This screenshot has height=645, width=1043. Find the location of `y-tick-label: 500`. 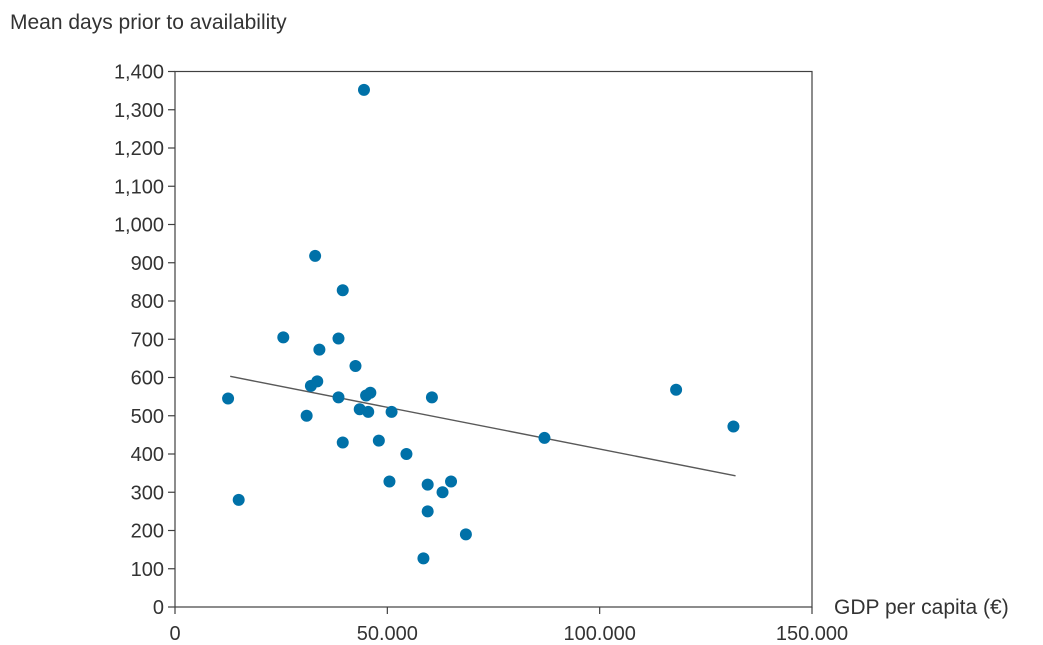

y-tick-label: 500 is located at coordinates (147, 417).